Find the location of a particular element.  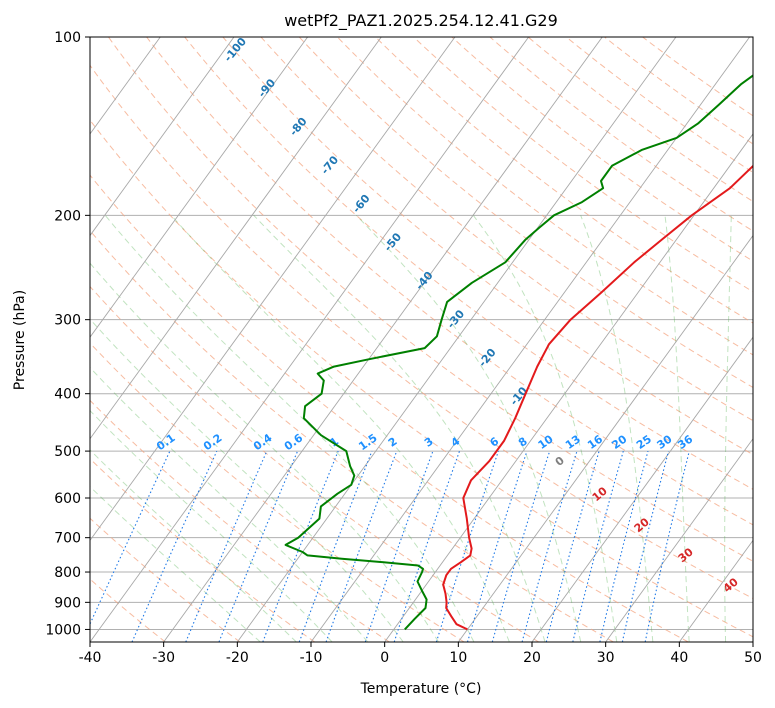

y-tick-label: 200 is located at coordinates (67, 216).